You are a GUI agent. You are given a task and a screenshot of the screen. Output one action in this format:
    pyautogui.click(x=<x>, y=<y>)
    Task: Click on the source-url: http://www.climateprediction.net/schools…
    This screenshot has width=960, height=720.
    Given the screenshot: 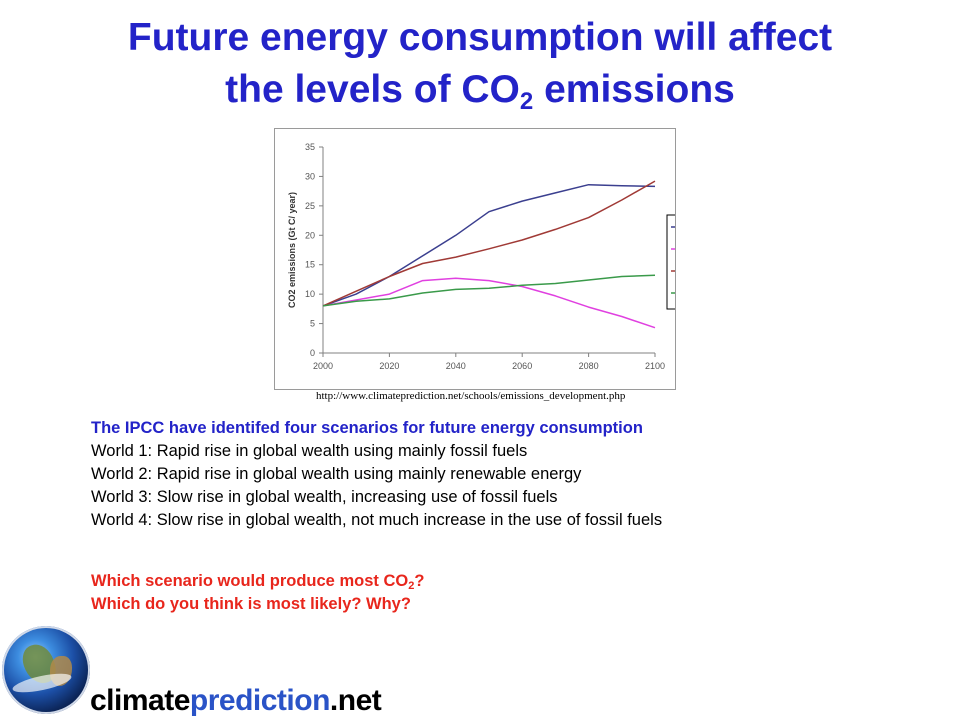 What is the action you would take?
    pyautogui.click(x=471, y=396)
    